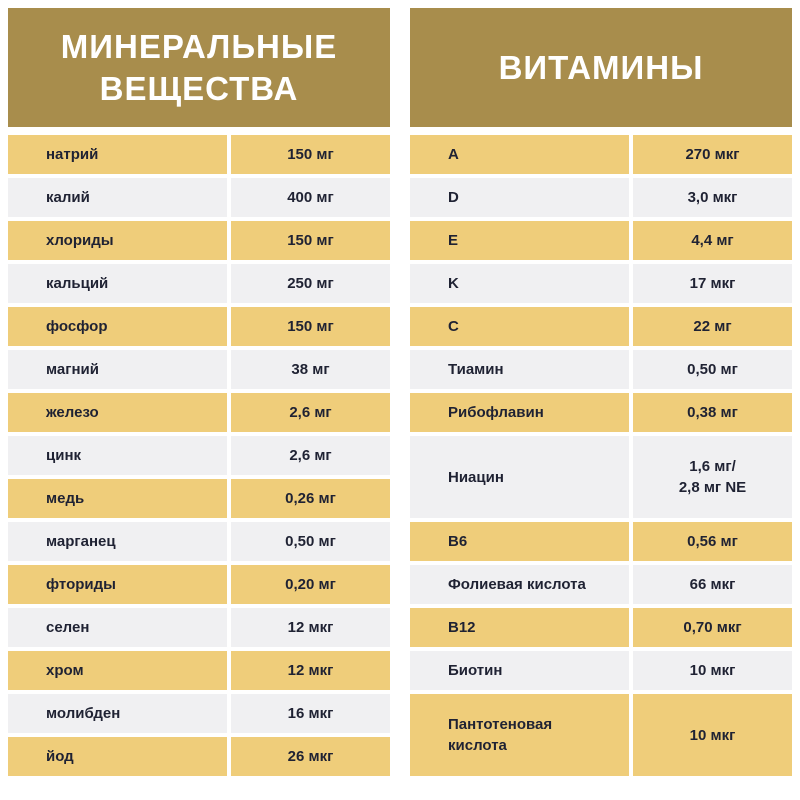 This screenshot has height=800, width=800. Describe the element at coordinates (117, 283) in the screenshot. I see `nutrient-name: кальций` at that location.